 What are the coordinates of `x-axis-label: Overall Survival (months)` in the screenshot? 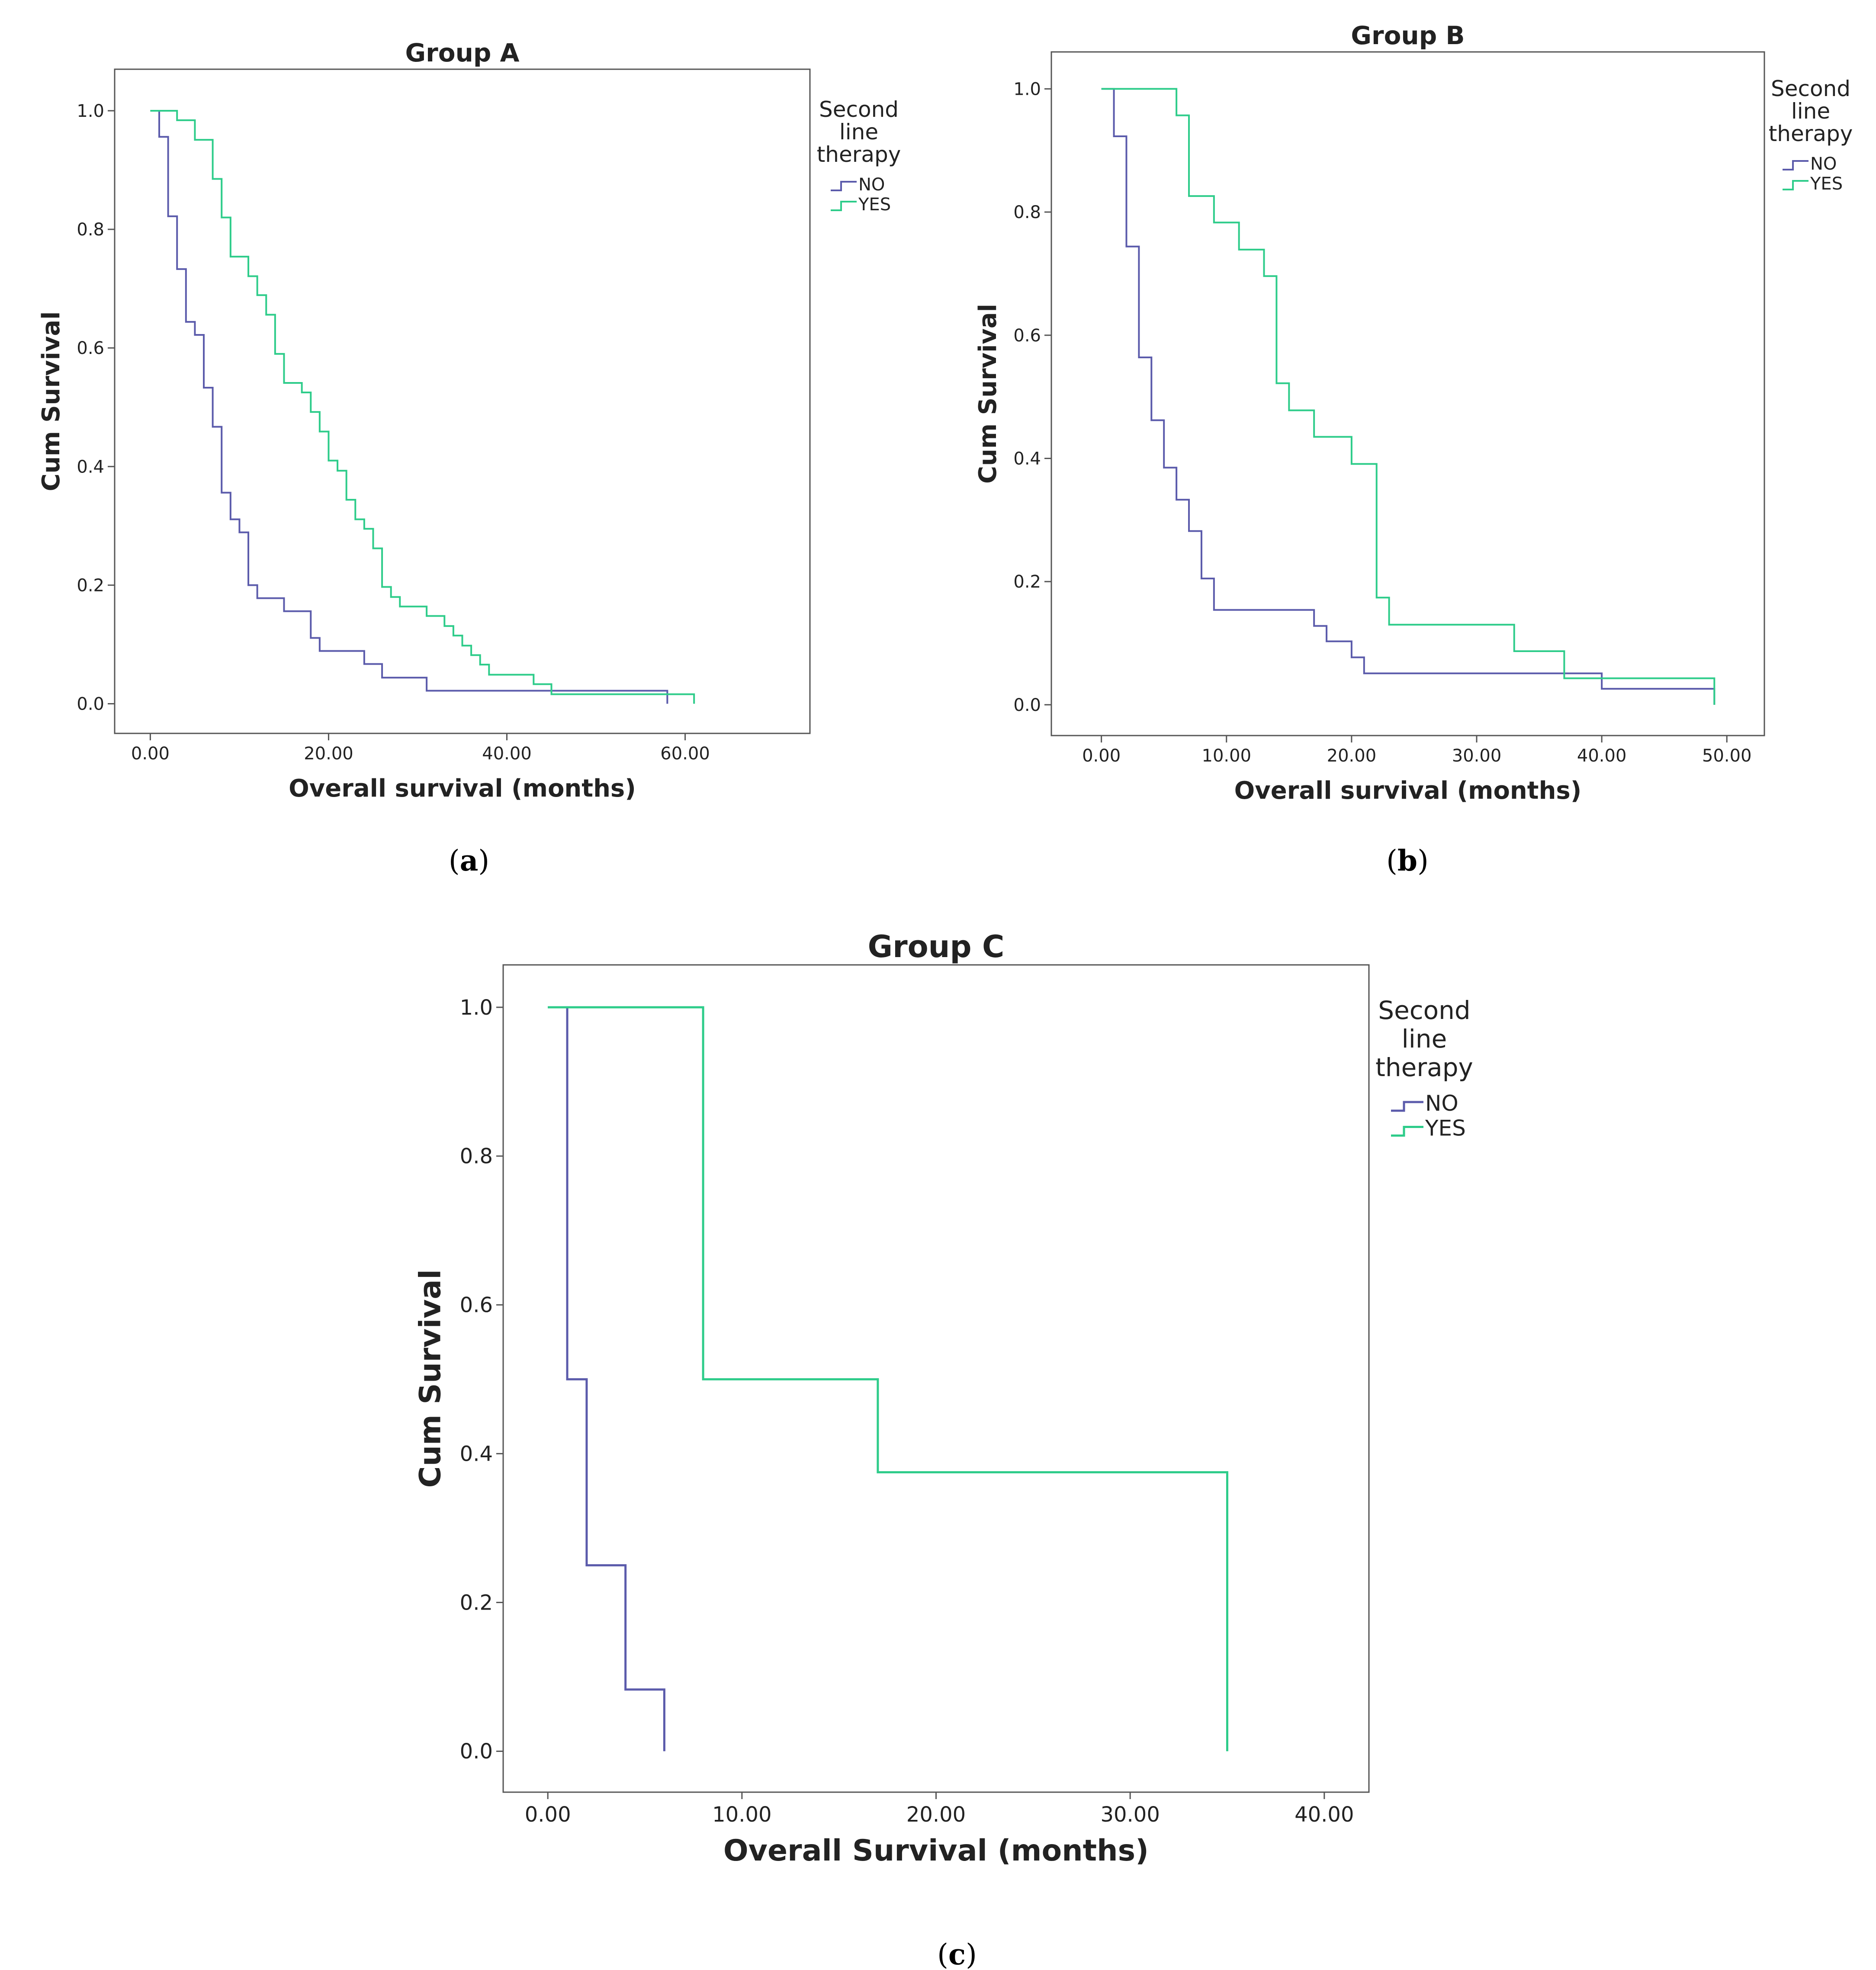 It's located at (936, 1851).